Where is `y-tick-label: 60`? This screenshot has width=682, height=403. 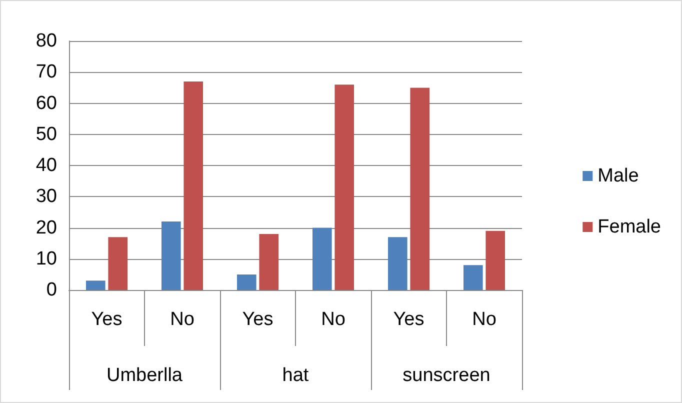
y-tick-label: 60 is located at coordinates (46, 103).